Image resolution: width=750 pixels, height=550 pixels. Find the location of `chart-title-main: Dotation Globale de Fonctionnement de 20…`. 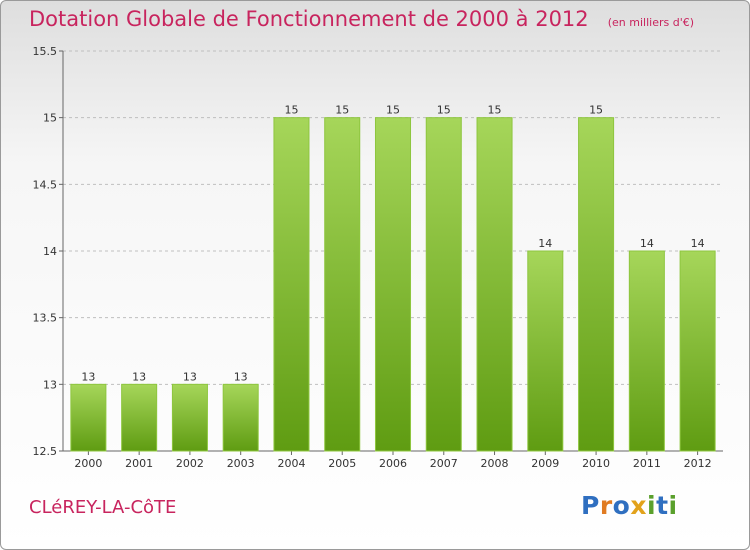

chart-title-main: Dotation Globale de Fonctionnement de 20… is located at coordinates (309, 19).